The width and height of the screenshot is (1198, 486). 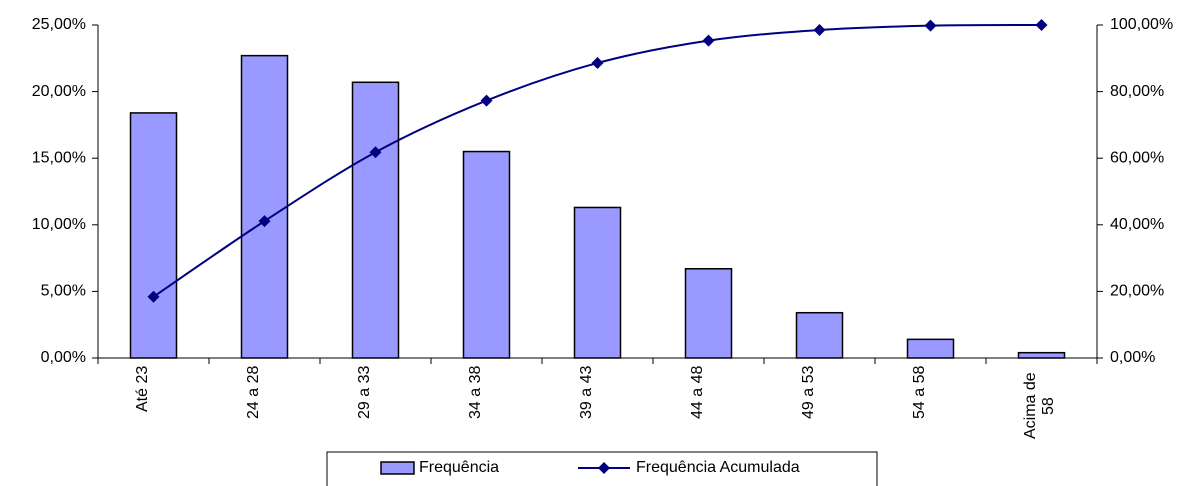 I want to click on legend-label: Frequência Acumulada, so click(x=718, y=467).